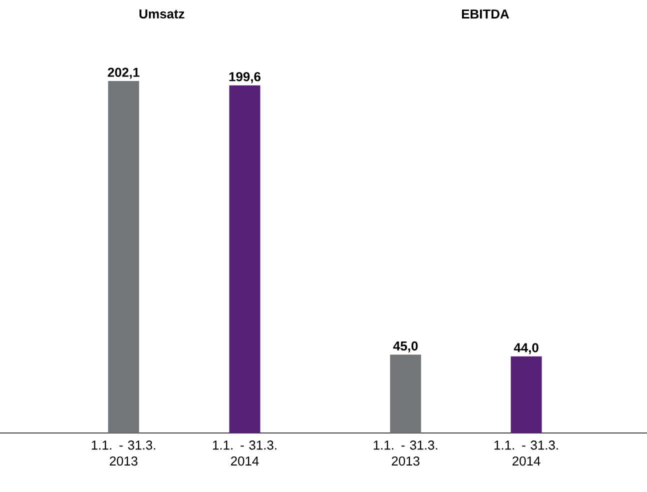 The height and width of the screenshot is (492, 647). I want to click on chart-title: Umsatz, so click(162, 13).